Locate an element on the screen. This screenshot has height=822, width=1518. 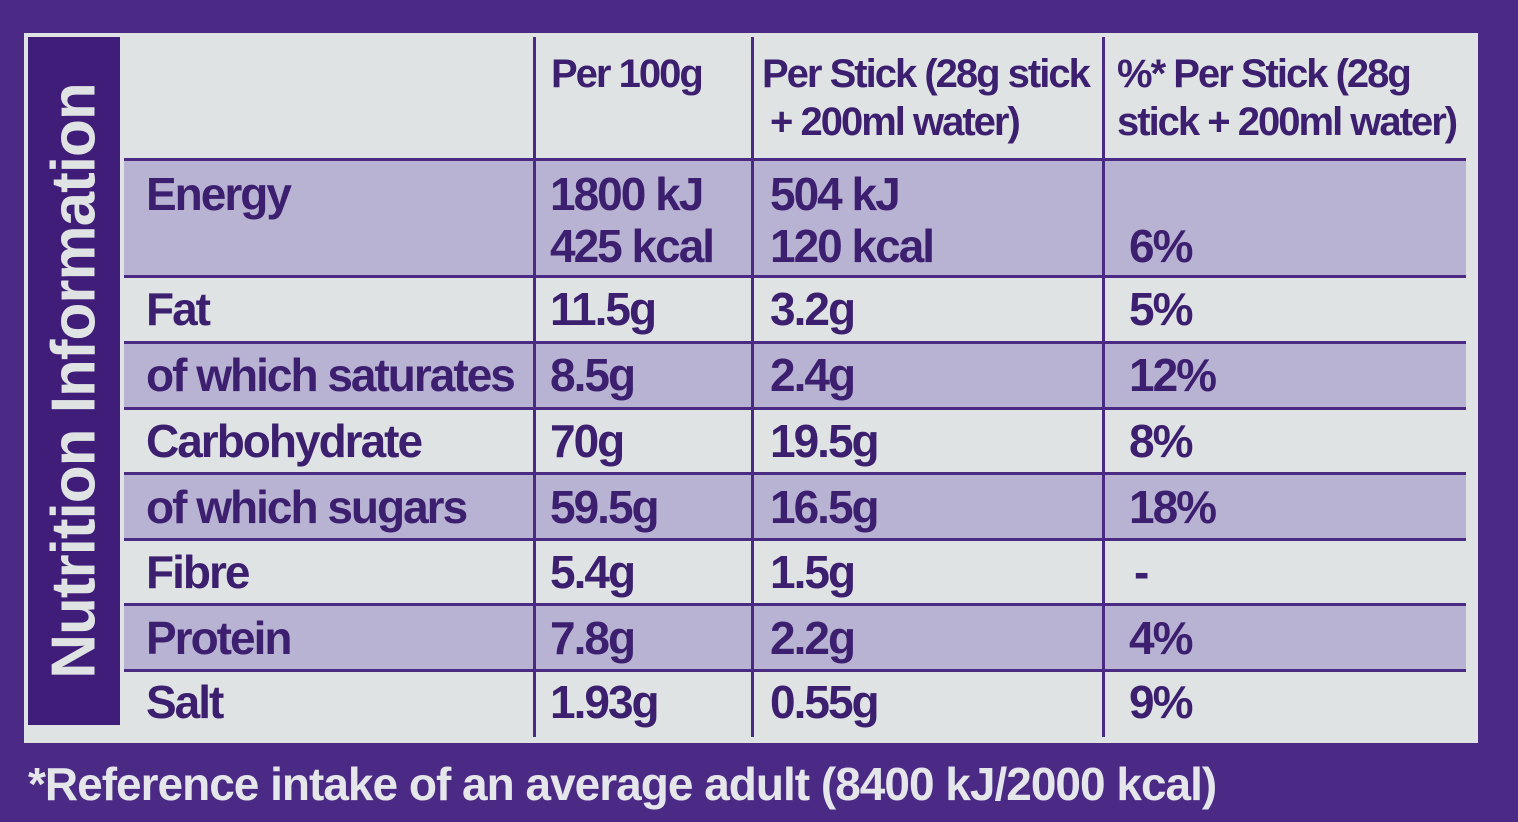
rule-carbohydrate is located at coordinates (795, 473).